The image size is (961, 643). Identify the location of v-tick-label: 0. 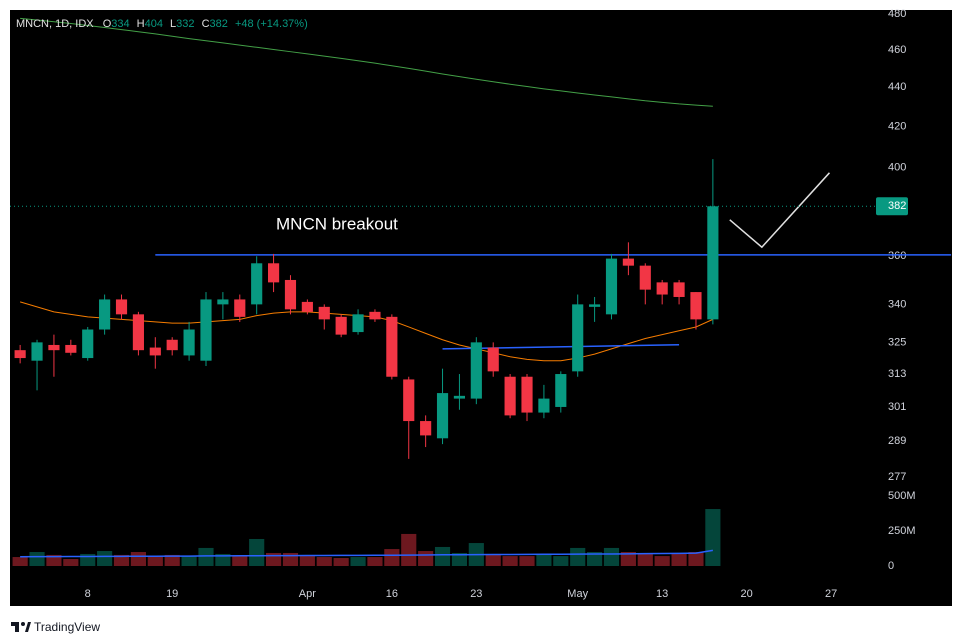
(891, 566).